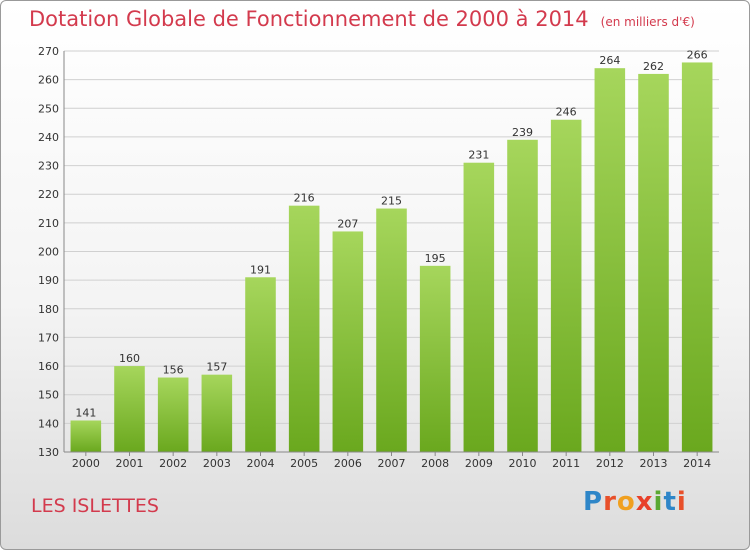 This screenshot has width=750, height=550. Describe the element at coordinates (95, 506) in the screenshot. I see `place-name: LES ISLETTES` at that location.